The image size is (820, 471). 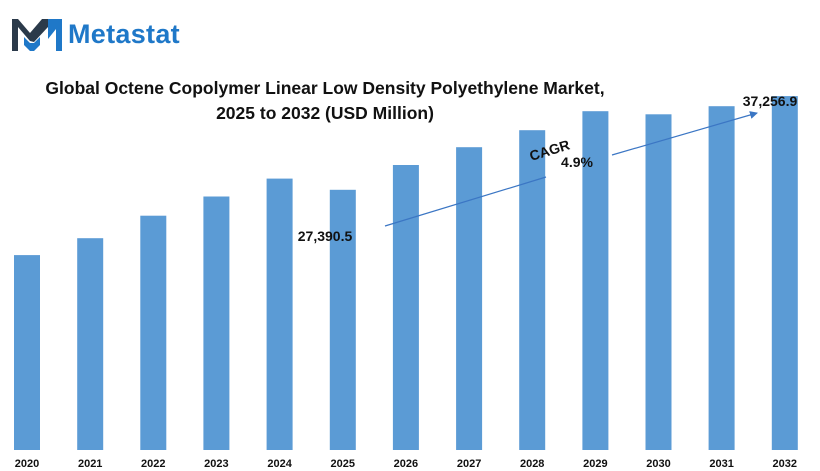 What do you see at coordinates (721, 278) in the screenshot?
I see `bar-2031` at bounding box center [721, 278].